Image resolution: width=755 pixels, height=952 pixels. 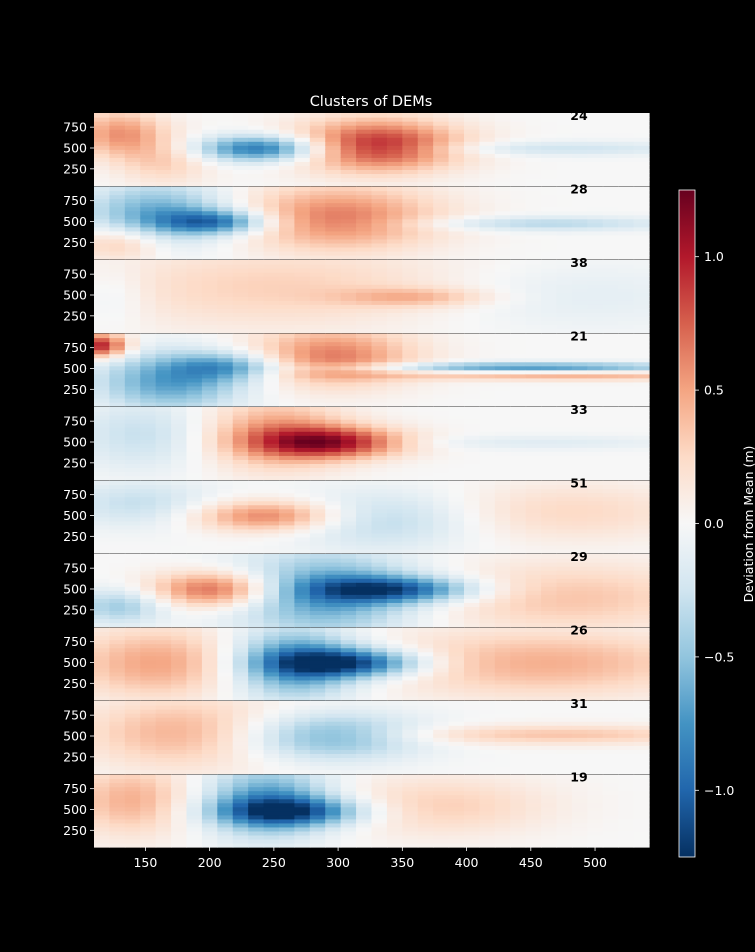 What do you see at coordinates (578, 483) in the screenshot?
I see `cluster-count-label: 51` at bounding box center [578, 483].